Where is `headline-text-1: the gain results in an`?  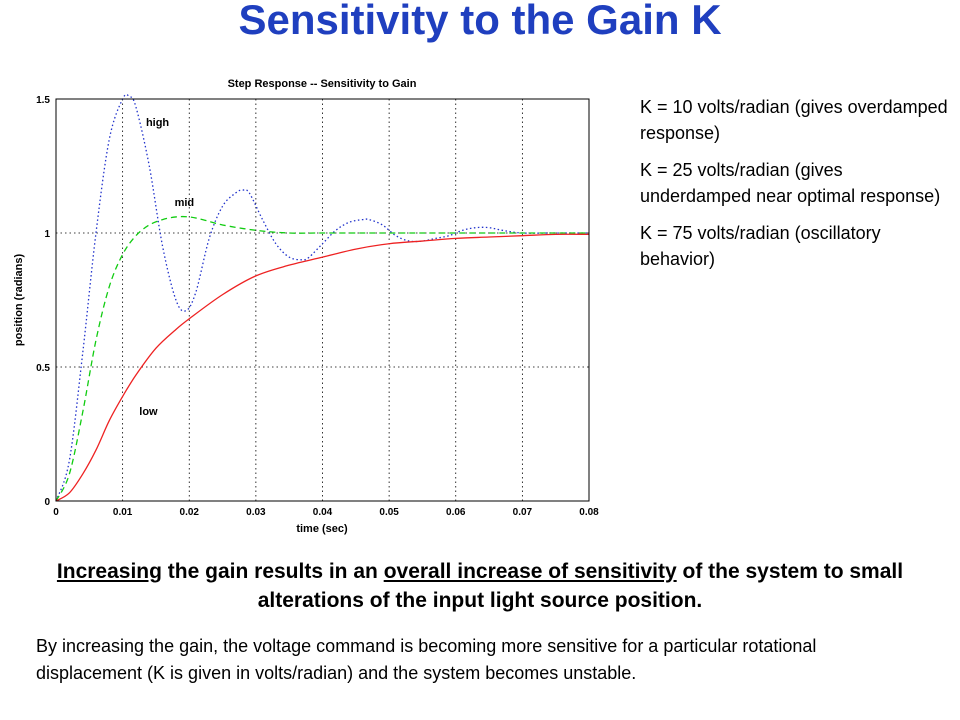 headline-text-1: the gain results in an is located at coordinates (272, 571).